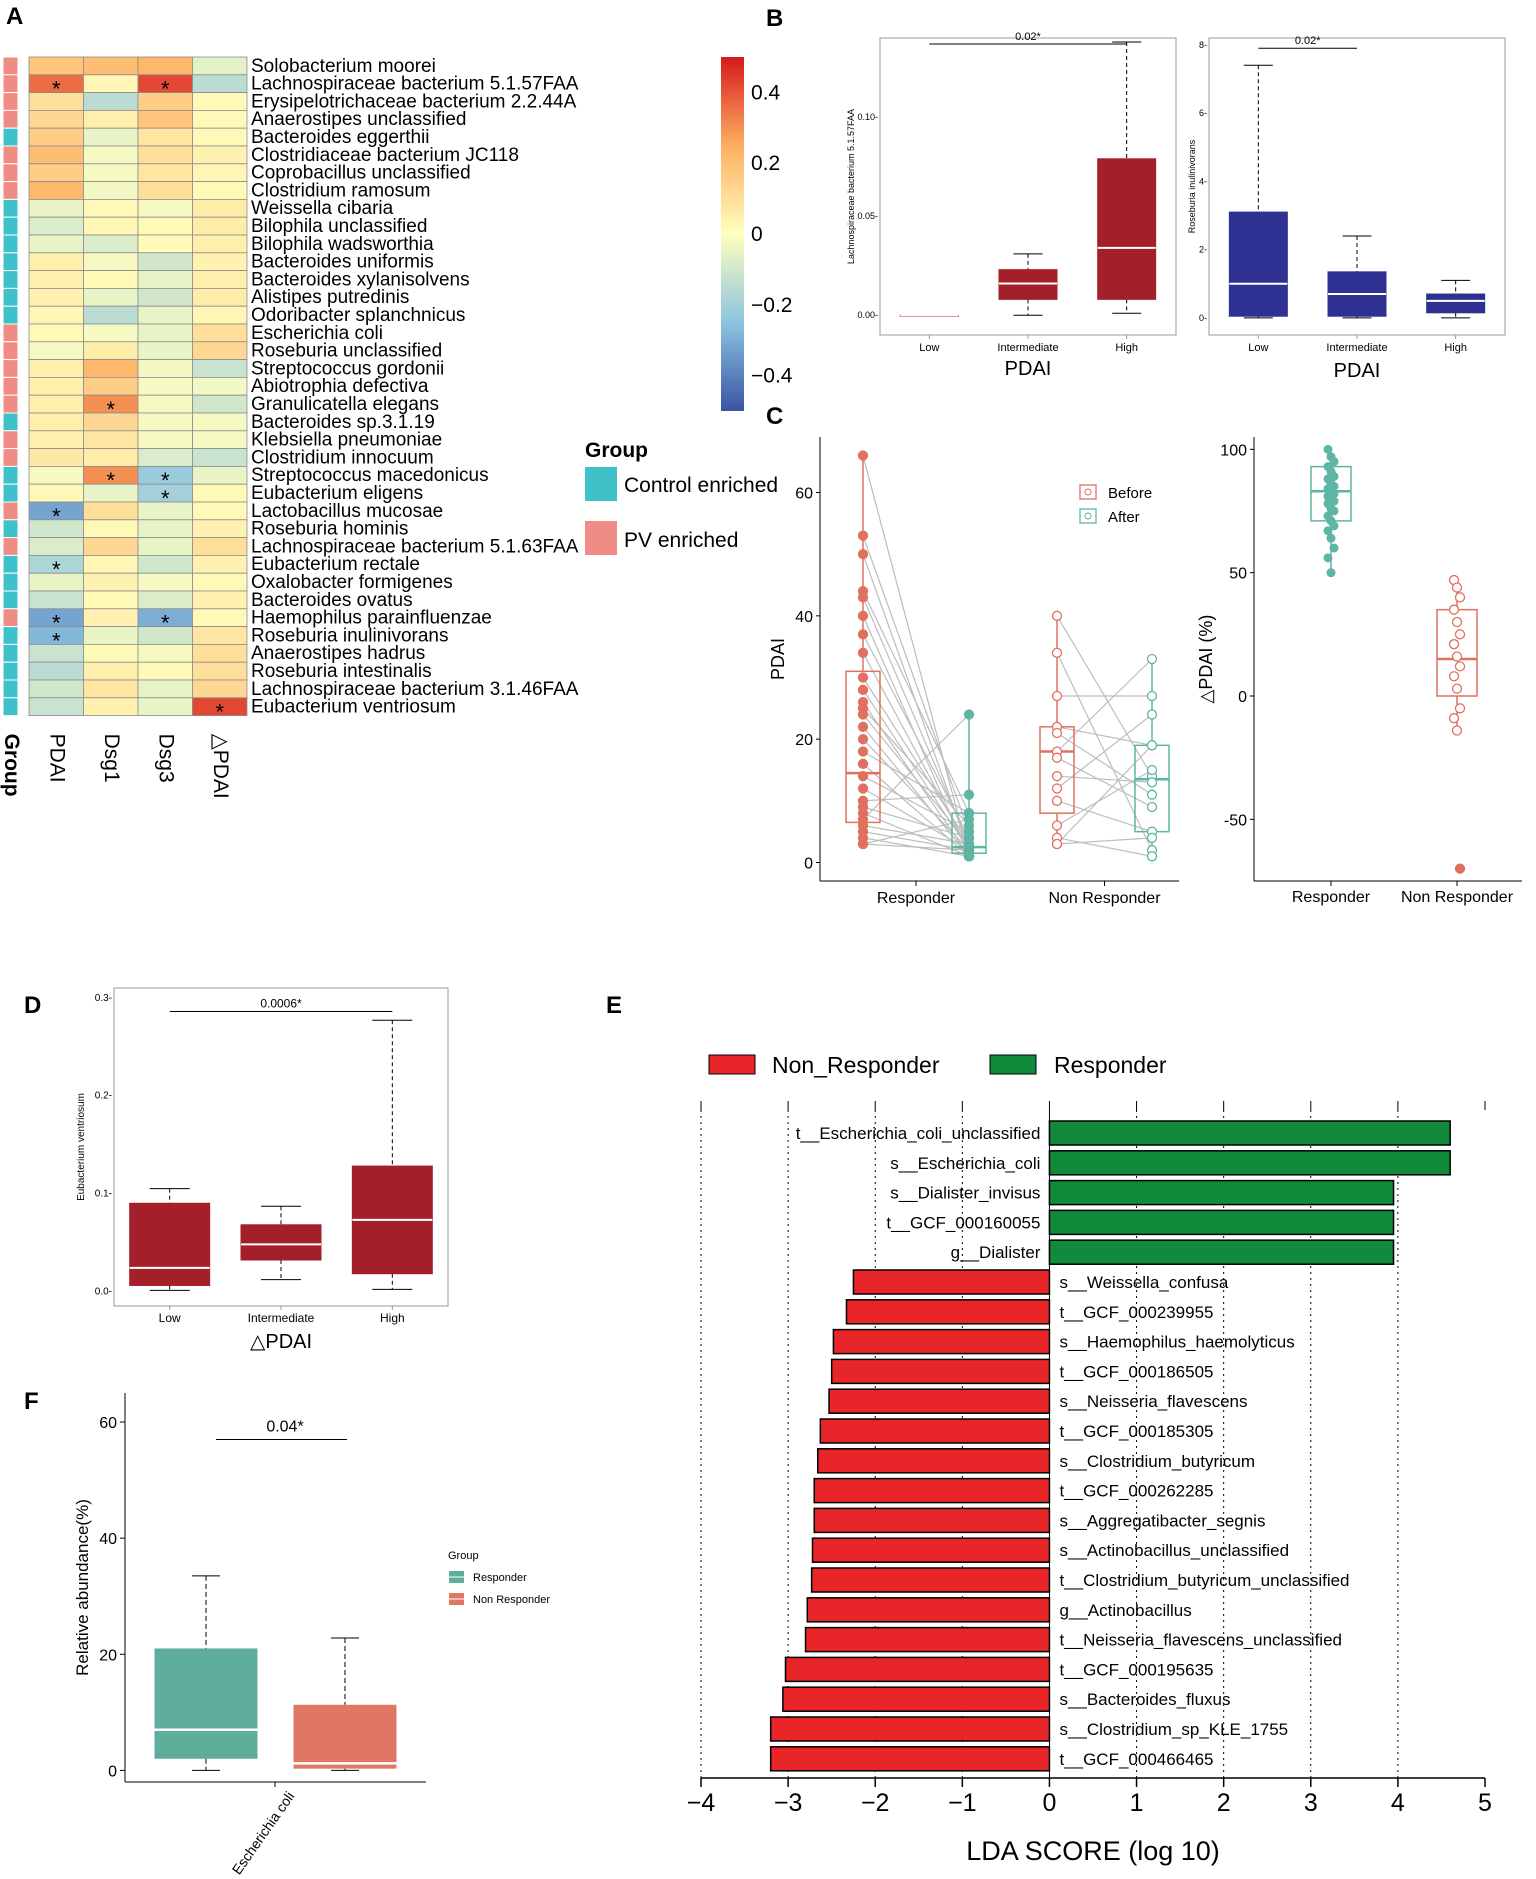  Describe the element at coordinates (771, 305) in the screenshot. I see `color-scale-tick-label: −0.2` at that location.